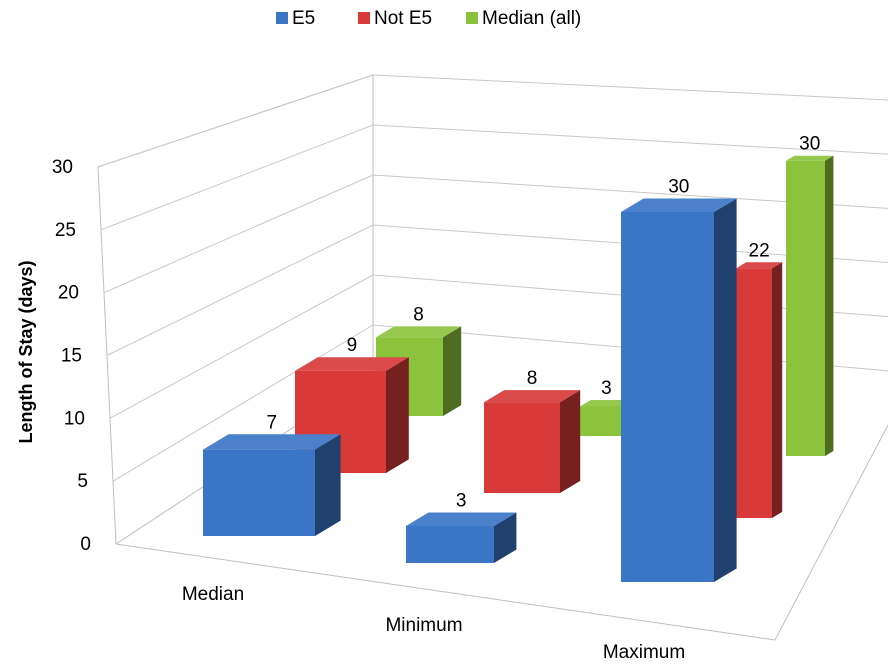  What do you see at coordinates (65, 230) in the screenshot?
I see `y-tick-label: 25` at bounding box center [65, 230].